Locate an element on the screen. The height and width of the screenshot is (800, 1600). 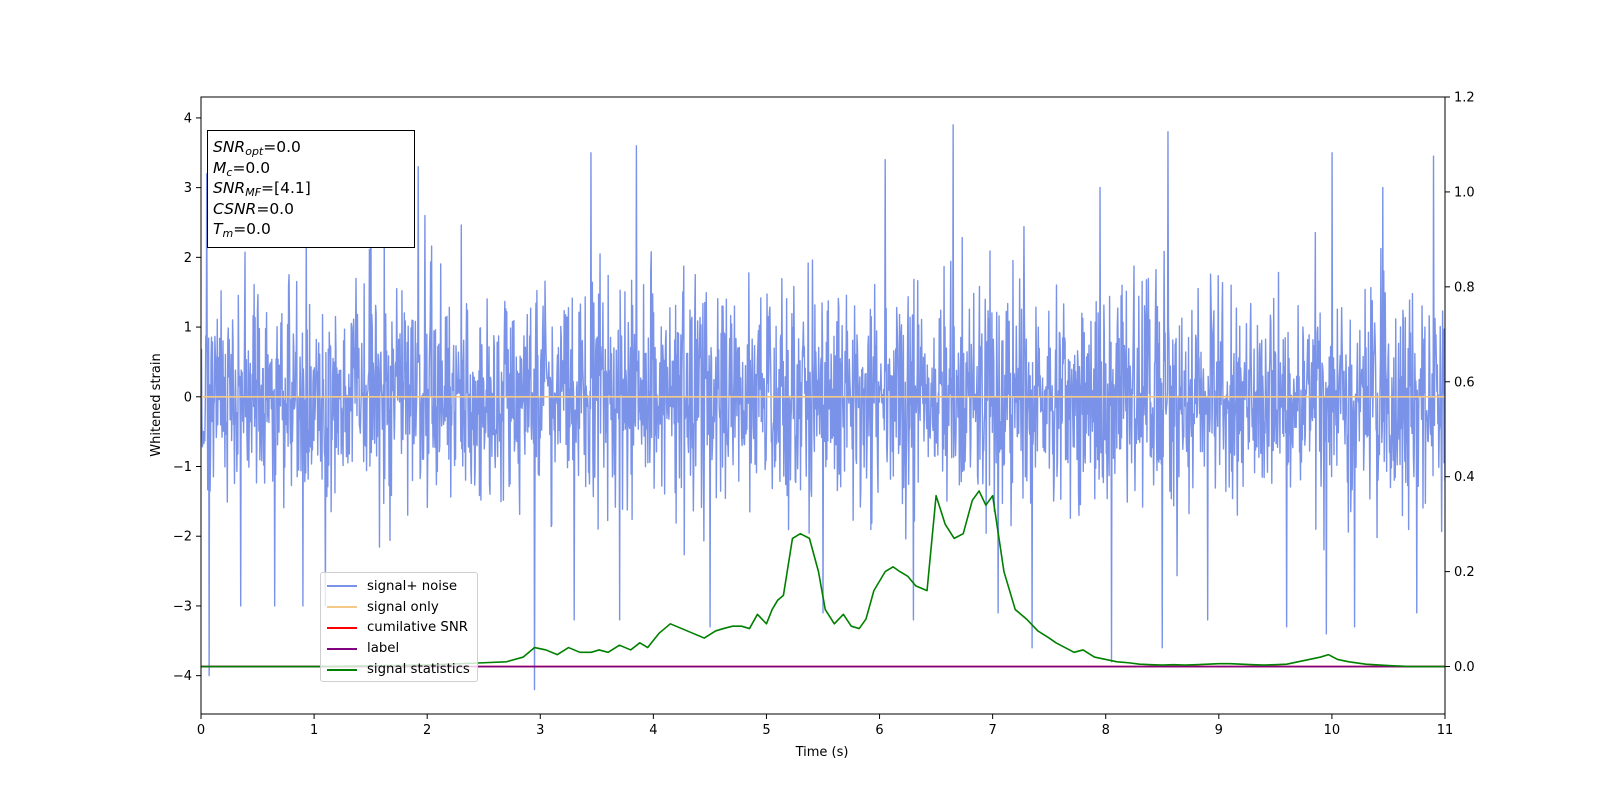
info-snr-opt: SNRopt=0.0 is located at coordinates (257, 148).